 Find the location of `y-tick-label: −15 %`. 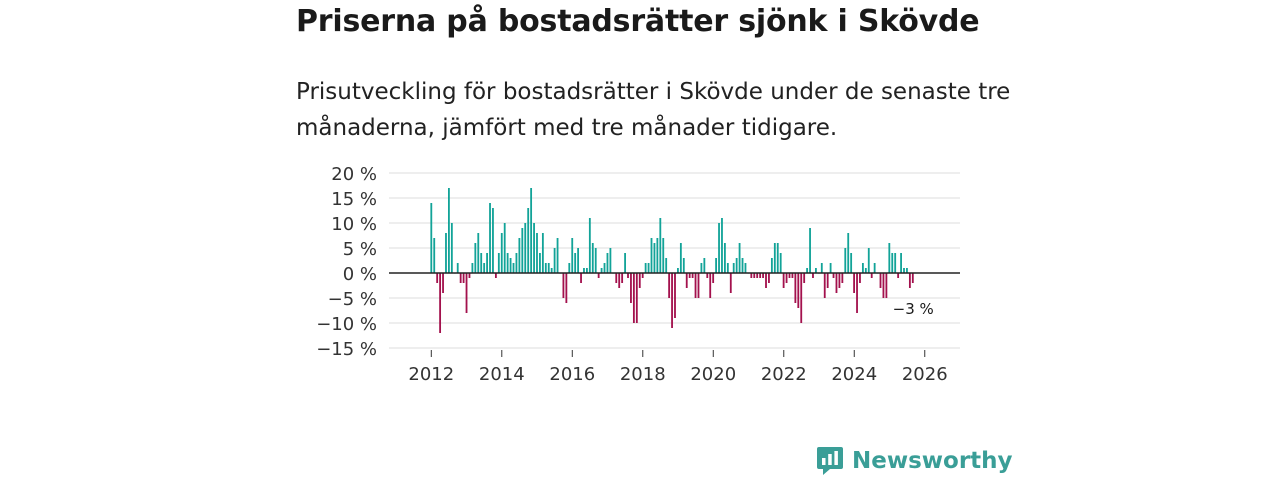

y-tick-label: −15 % is located at coordinates (346, 349).